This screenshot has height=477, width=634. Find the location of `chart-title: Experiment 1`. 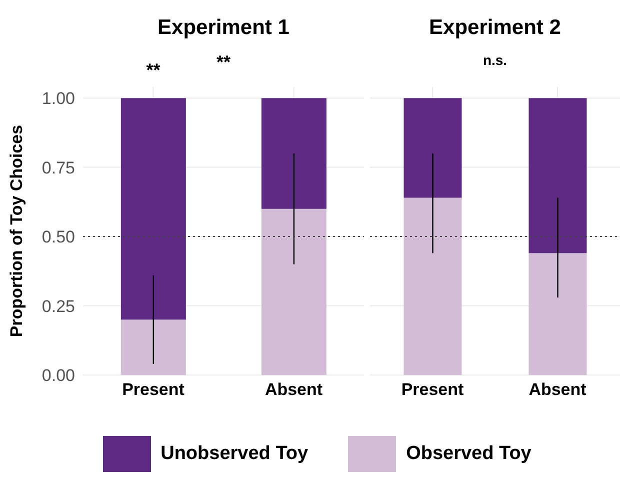

chart-title: Experiment 1 is located at coordinates (223, 28).